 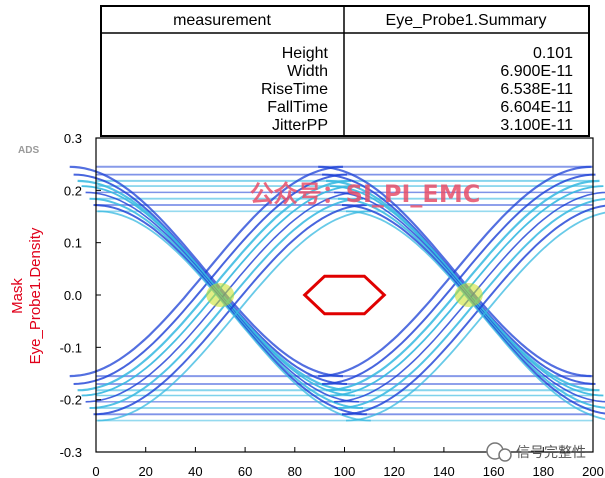 I want to click on y-axis-label: Mask Eye_Probe1.Density, so click(x=26, y=295).